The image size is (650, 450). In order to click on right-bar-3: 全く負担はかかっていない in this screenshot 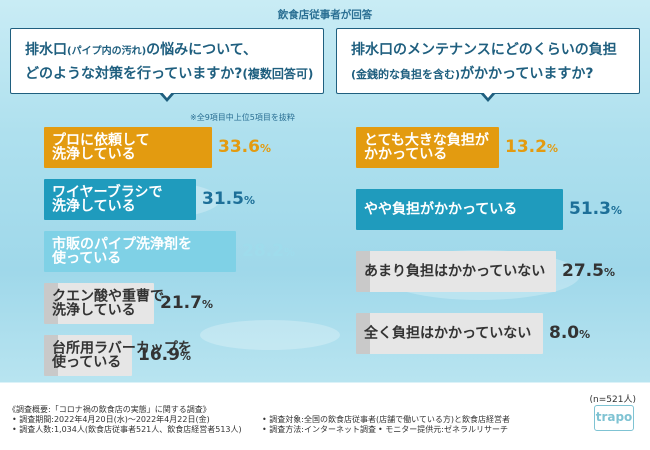, I will do `click(449, 333)`.